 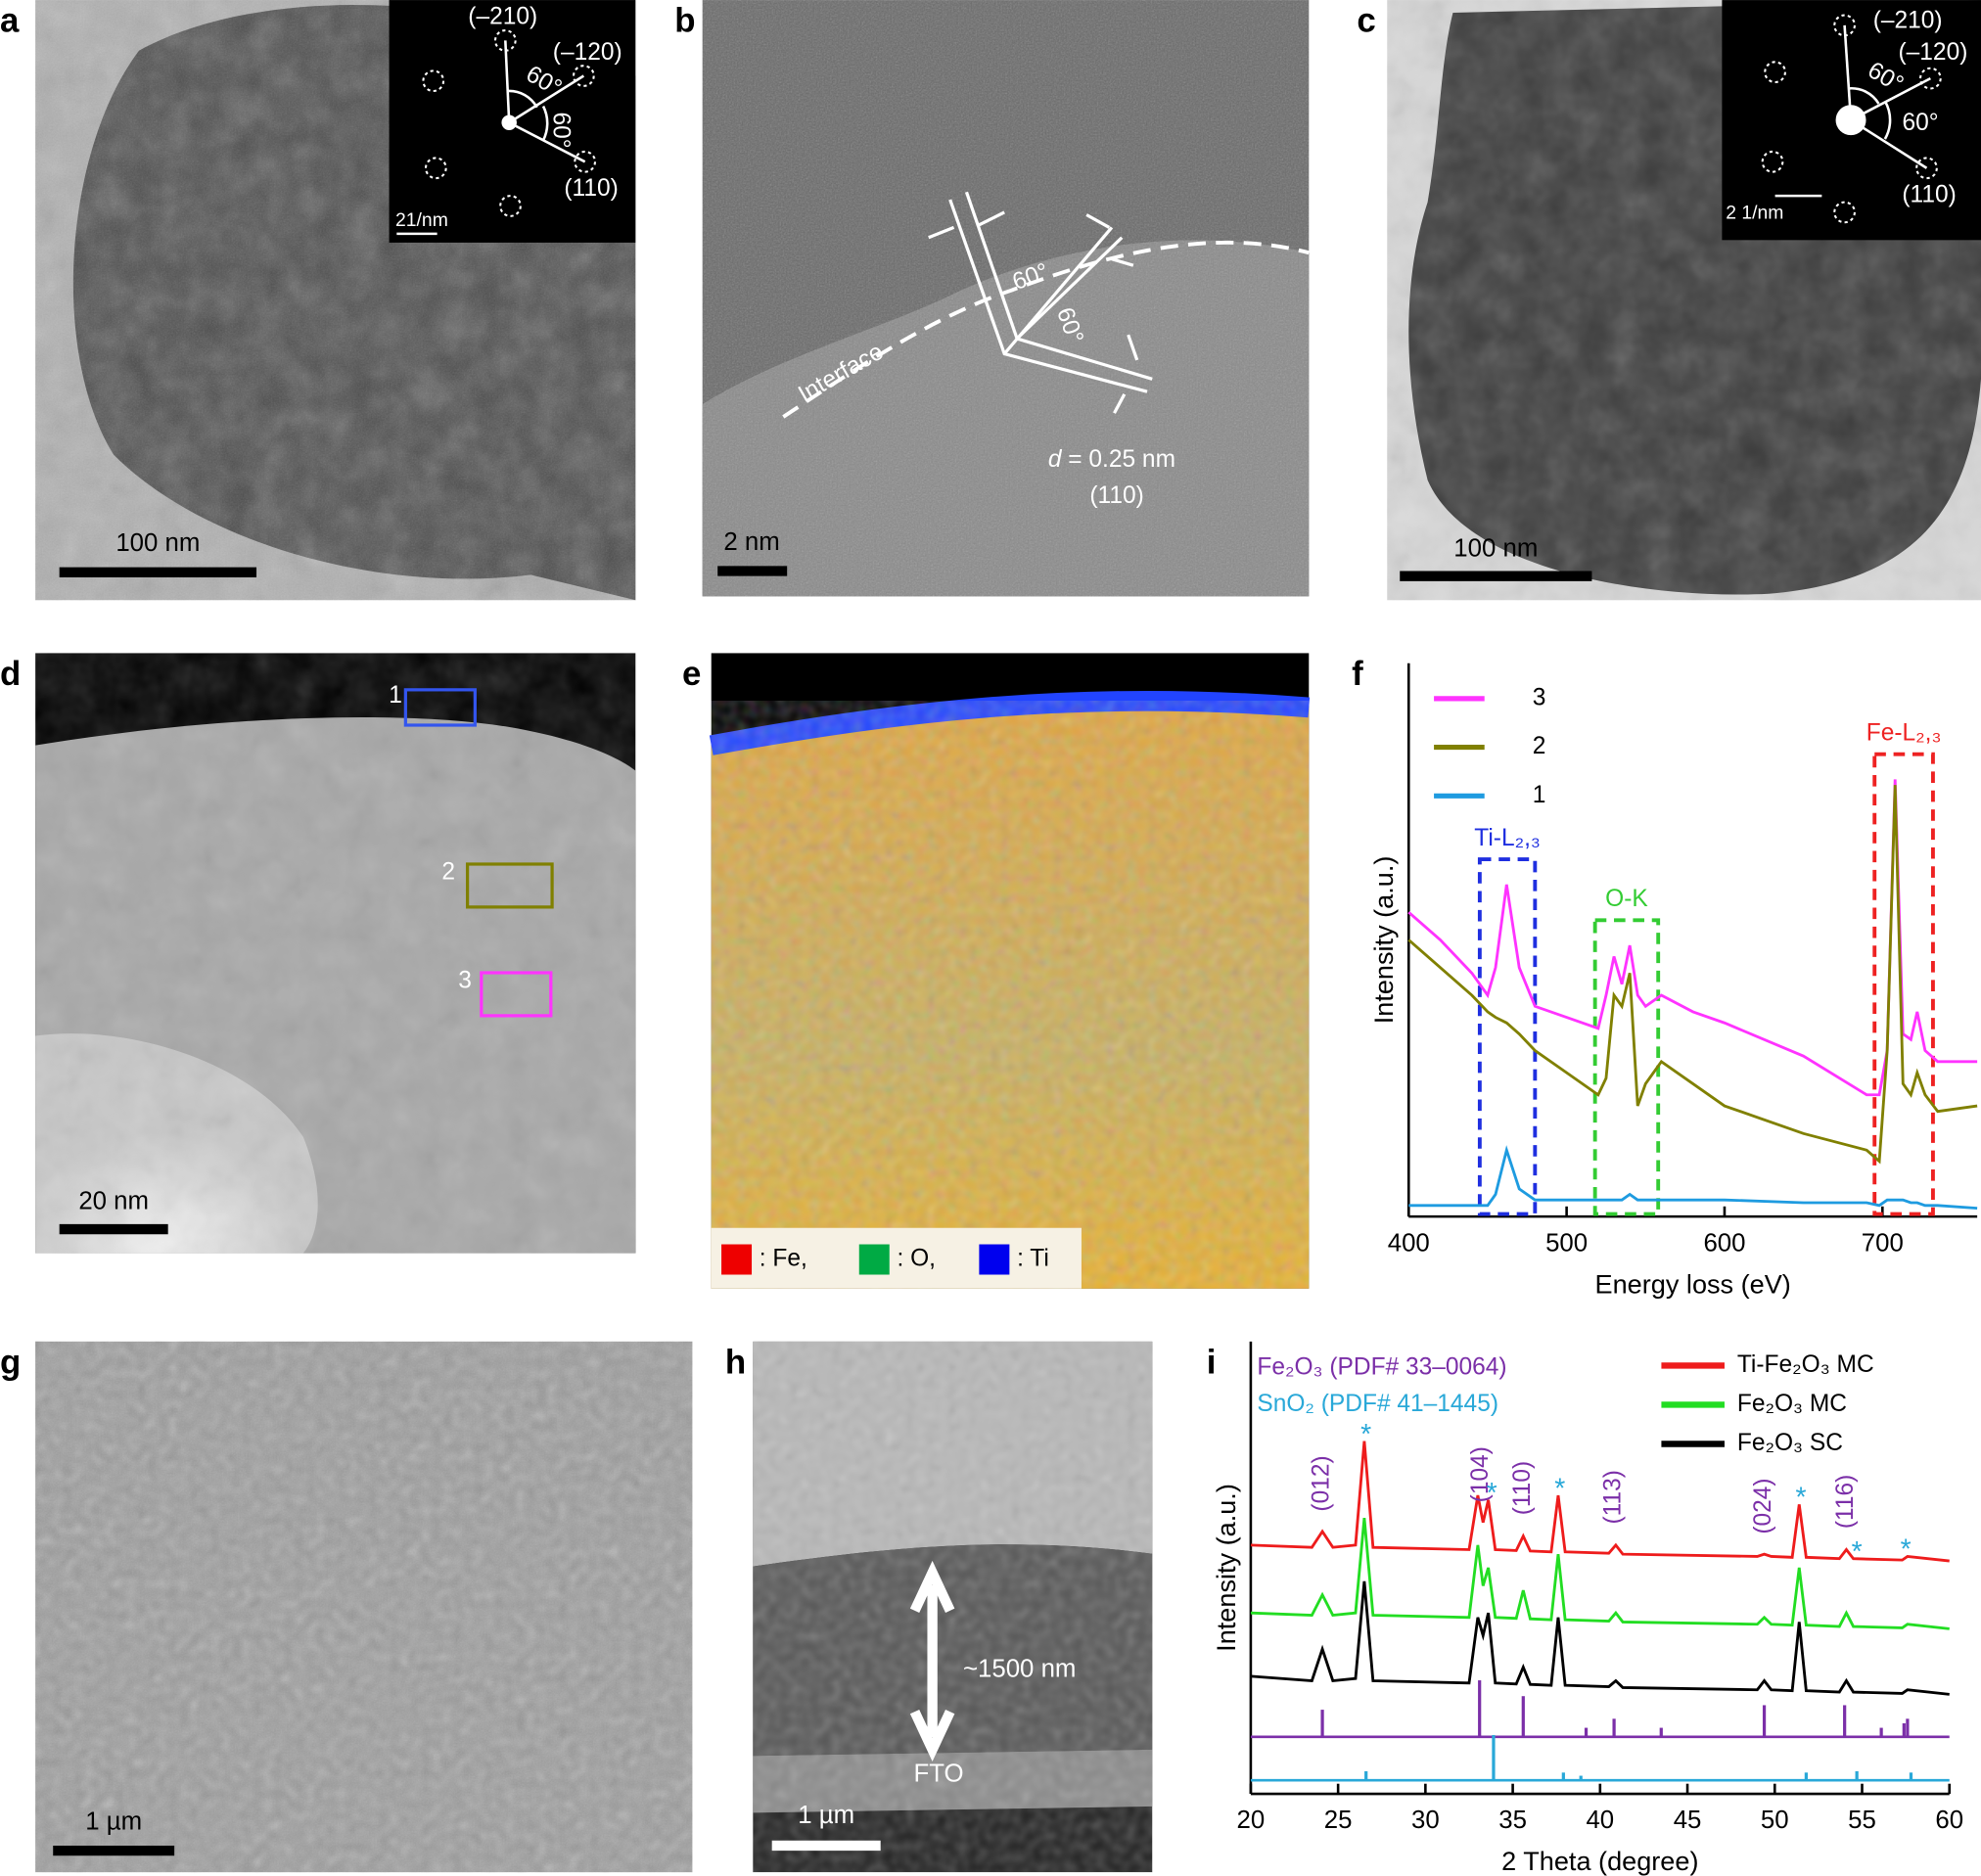 I want to click on x-tick-label: 55, so click(x=1862, y=1820).